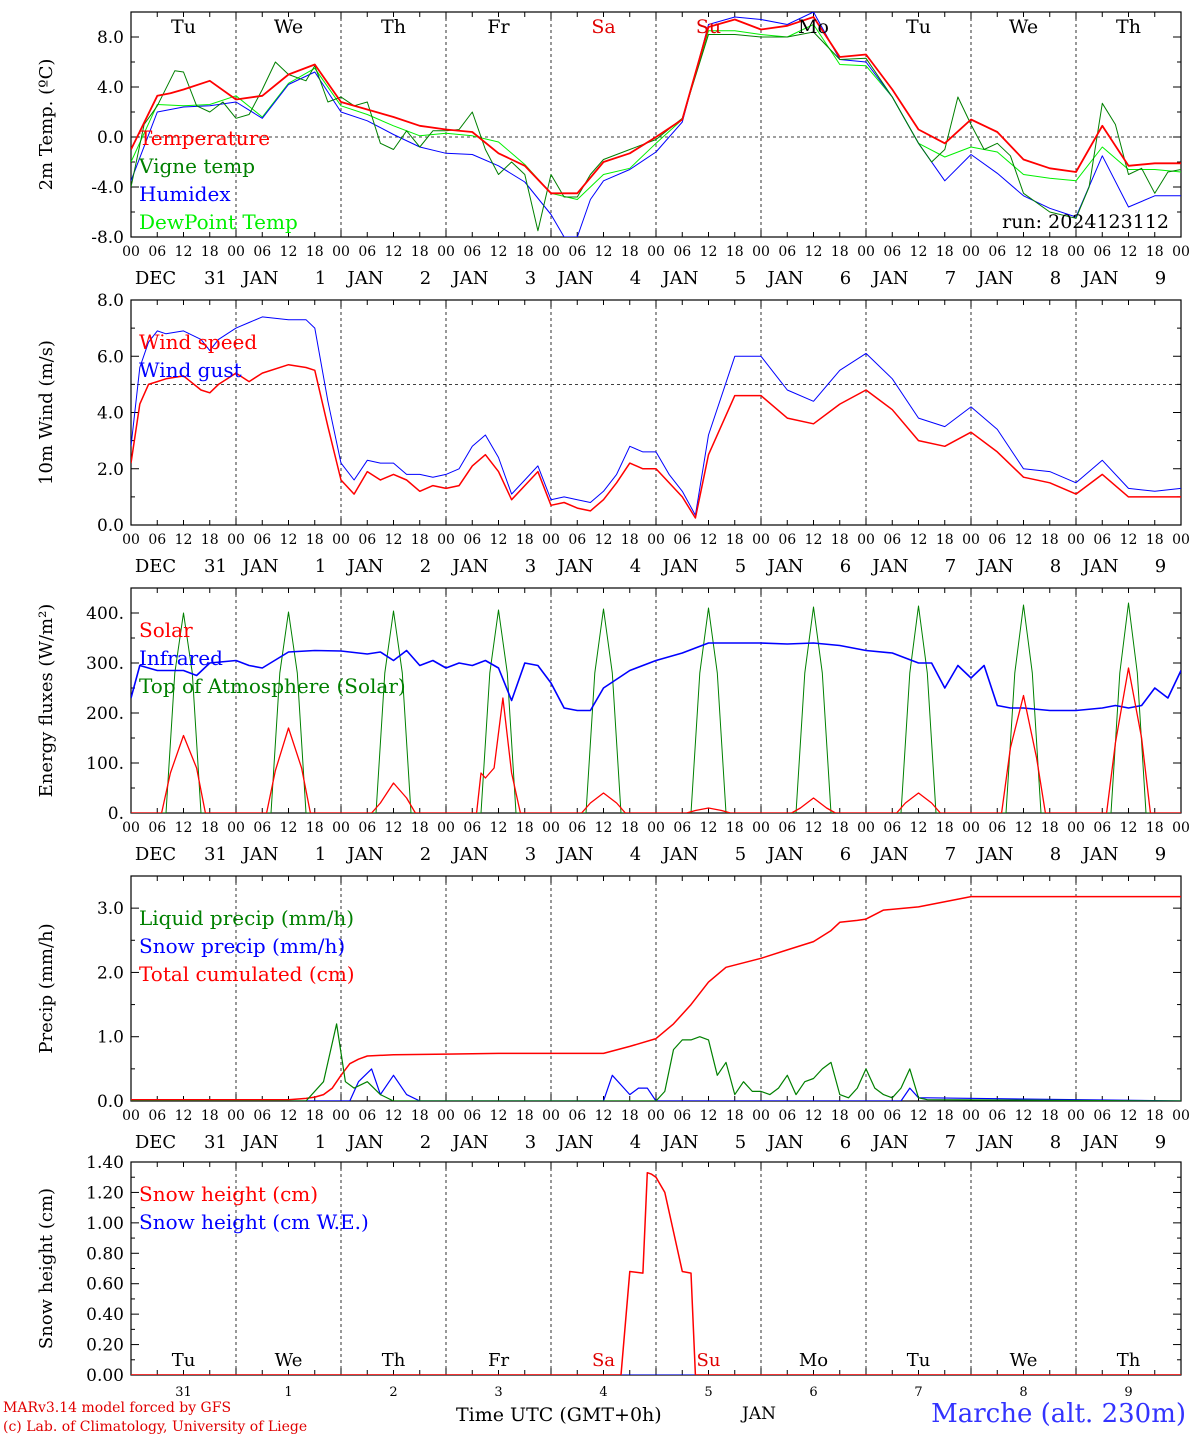  I want to click on y-tick-label: 0.0, so click(110, 138).